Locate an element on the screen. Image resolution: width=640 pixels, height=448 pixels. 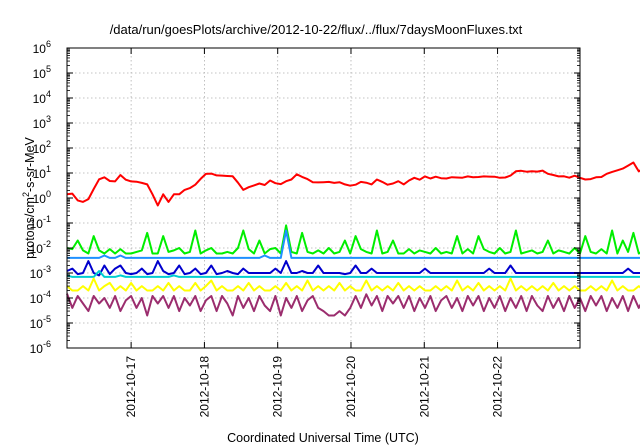
y-tick-label: 10⁻⁴ is located at coordinates (40, 297).